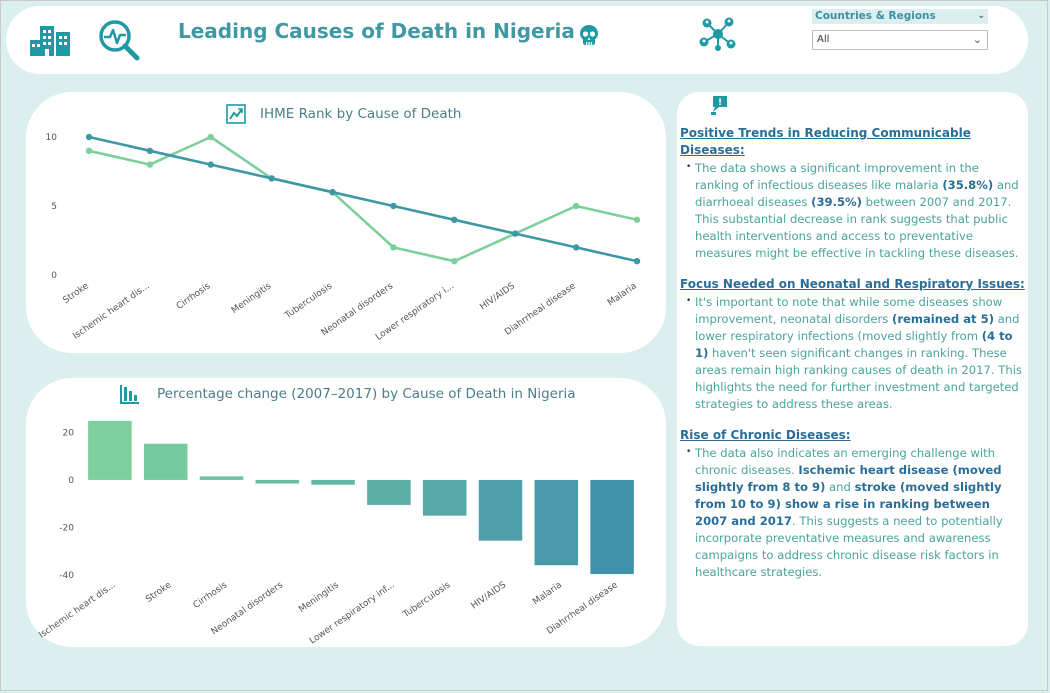 This screenshot has width=1050, height=693. I want to click on rank-chart-title: IHME Rank by Cause of Death, so click(361, 114).